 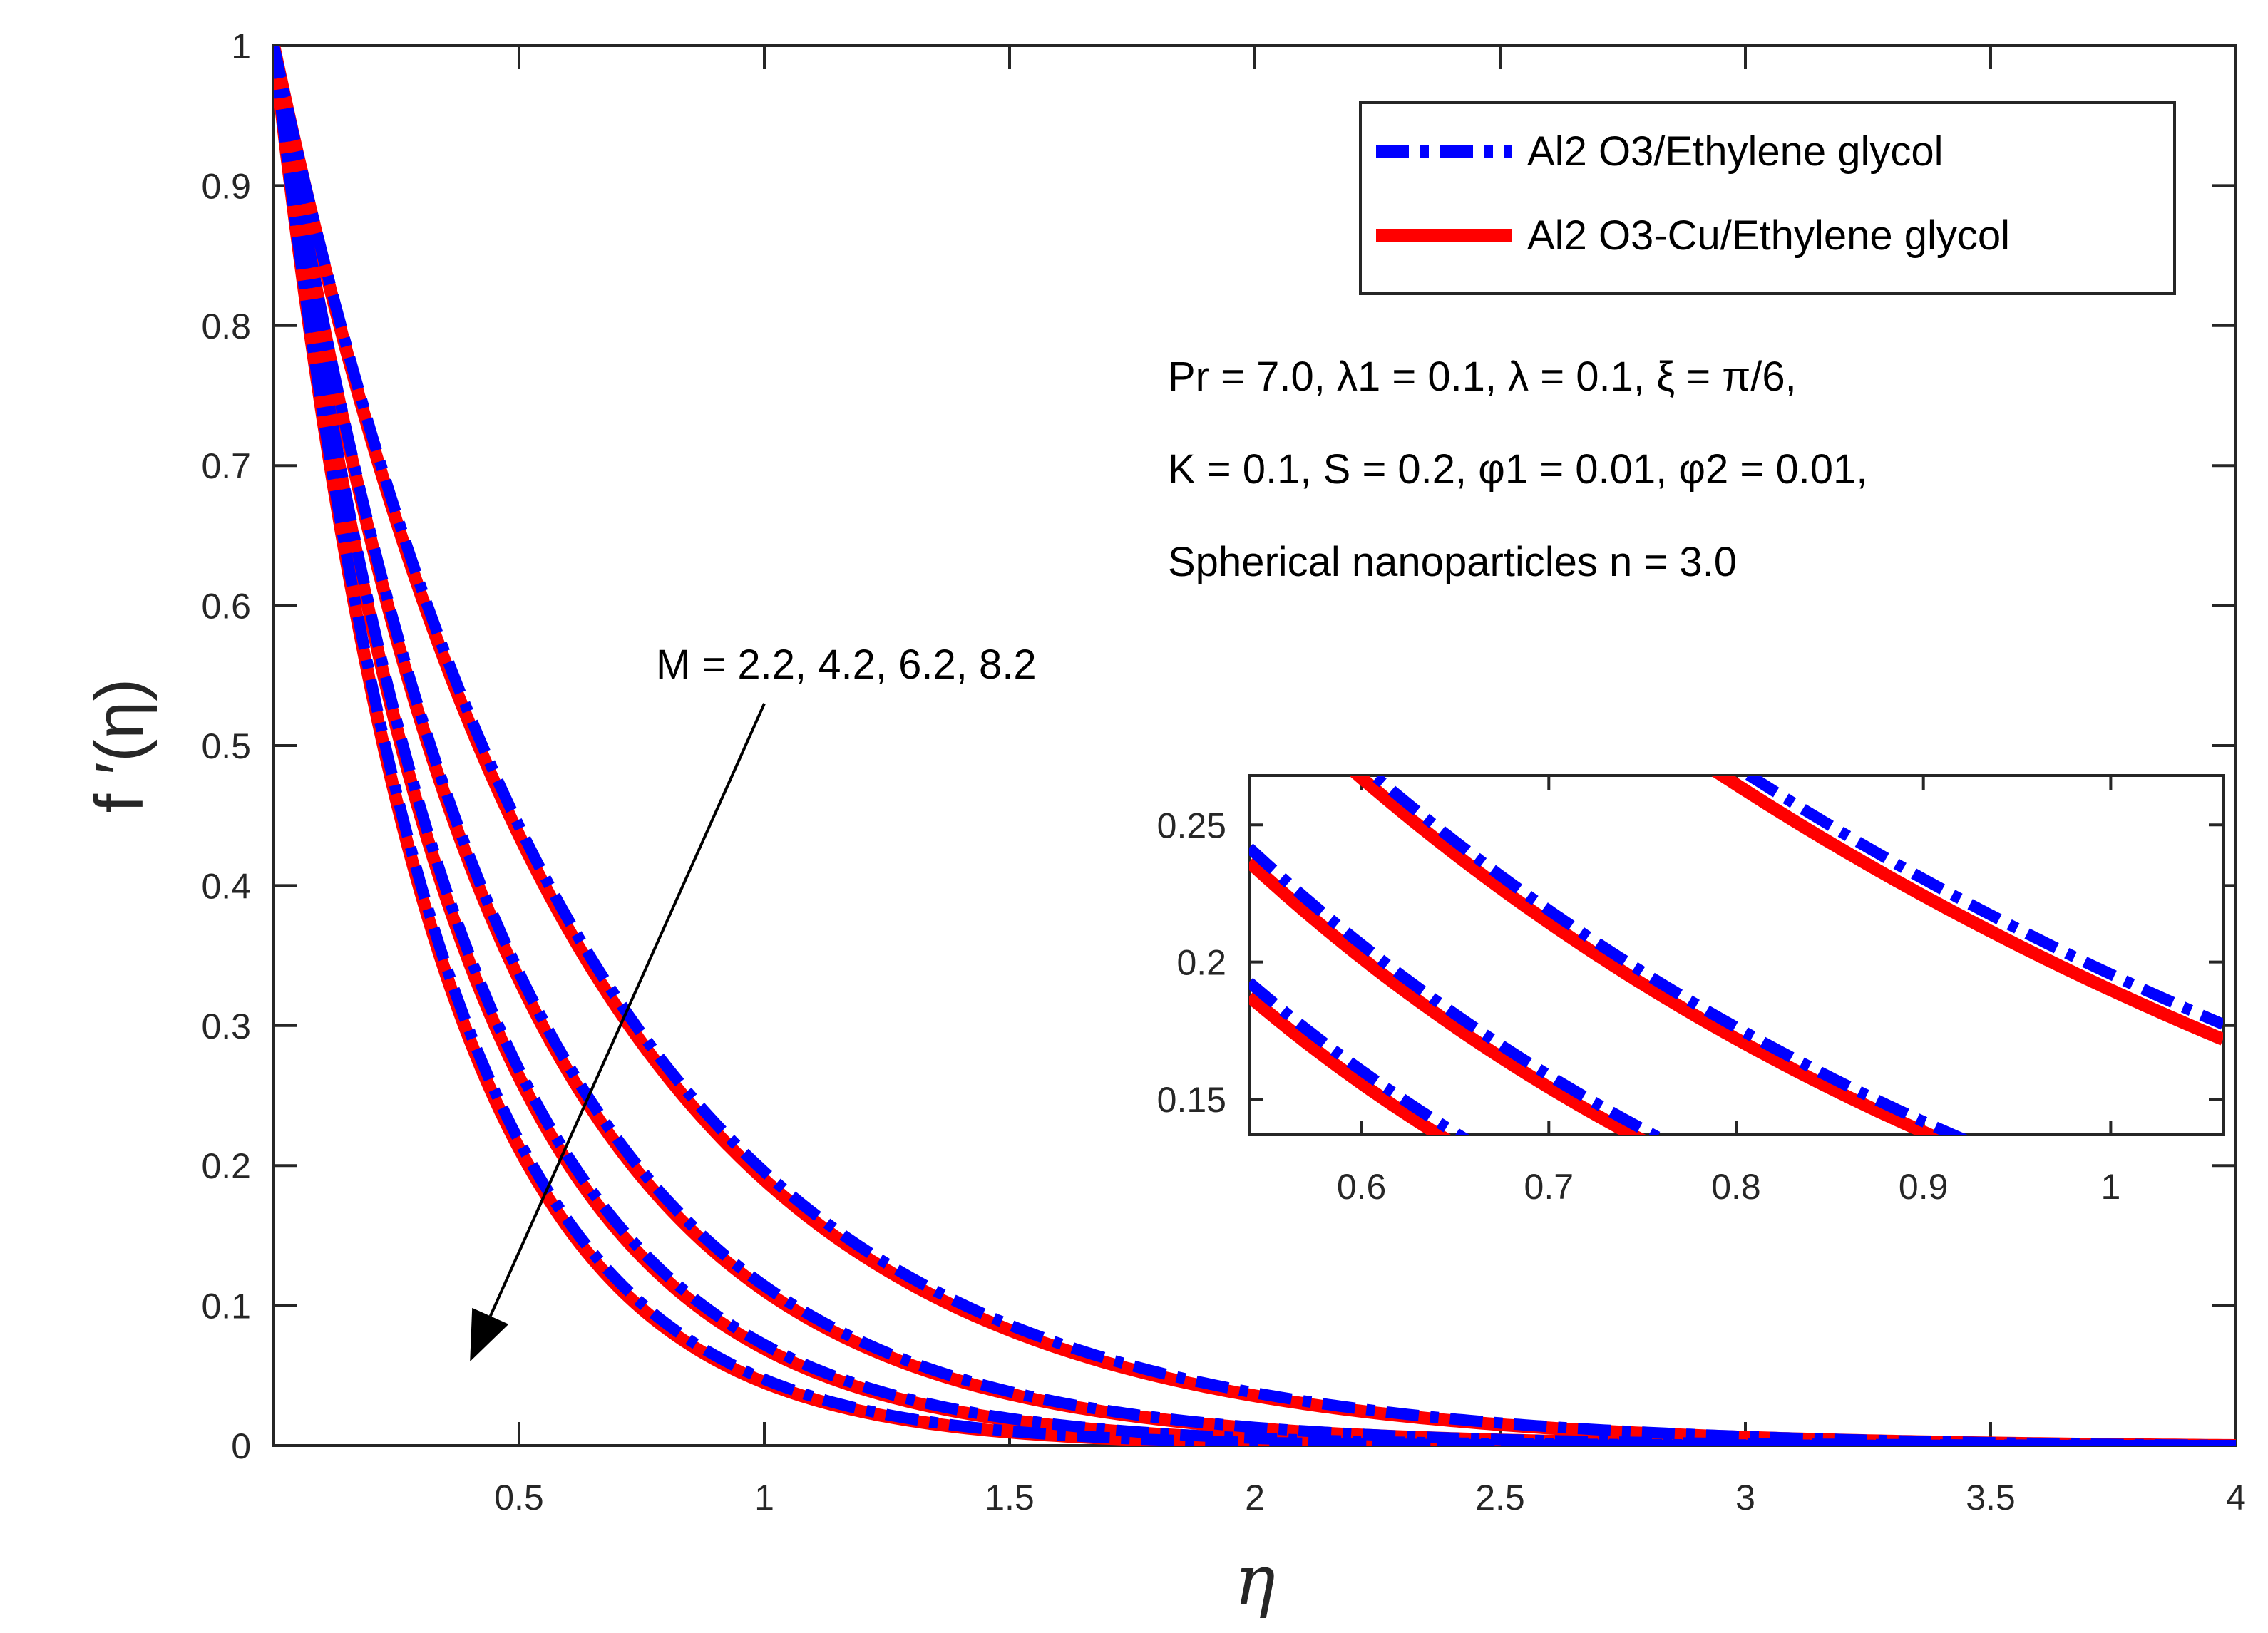 I want to click on y-tick-label: 0.9, so click(x=226, y=186).